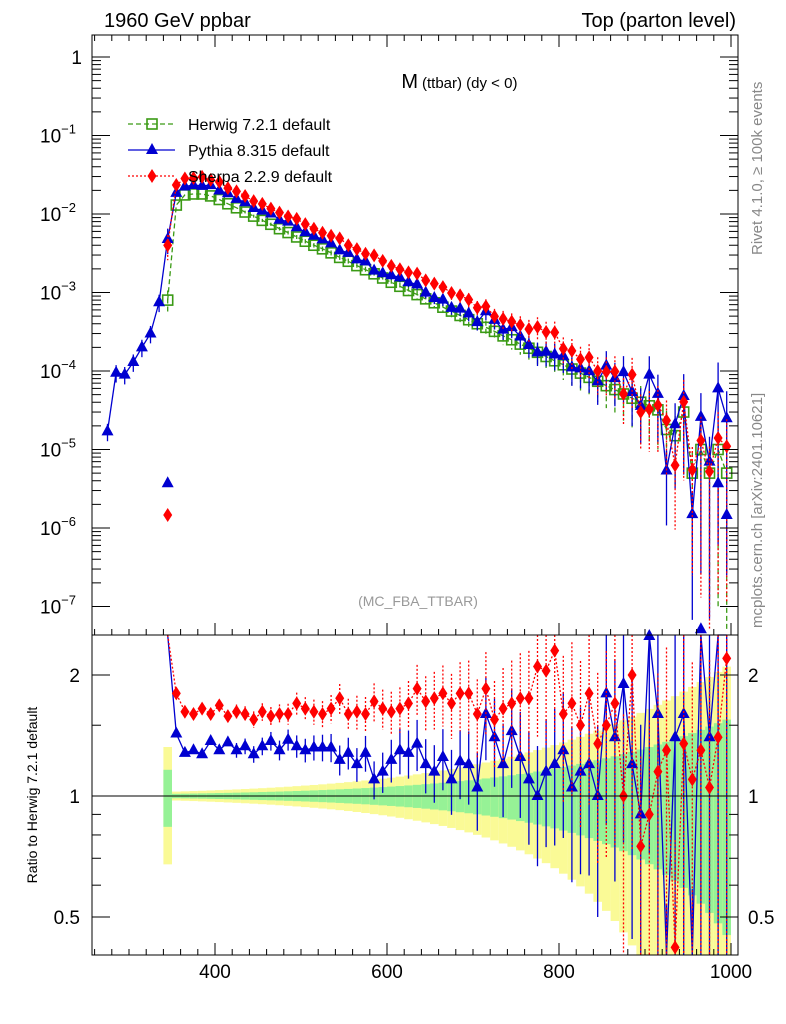 The image size is (786, 1024). Describe the element at coordinates (559, 972) in the screenshot. I see `x-tick-label: 800` at that location.